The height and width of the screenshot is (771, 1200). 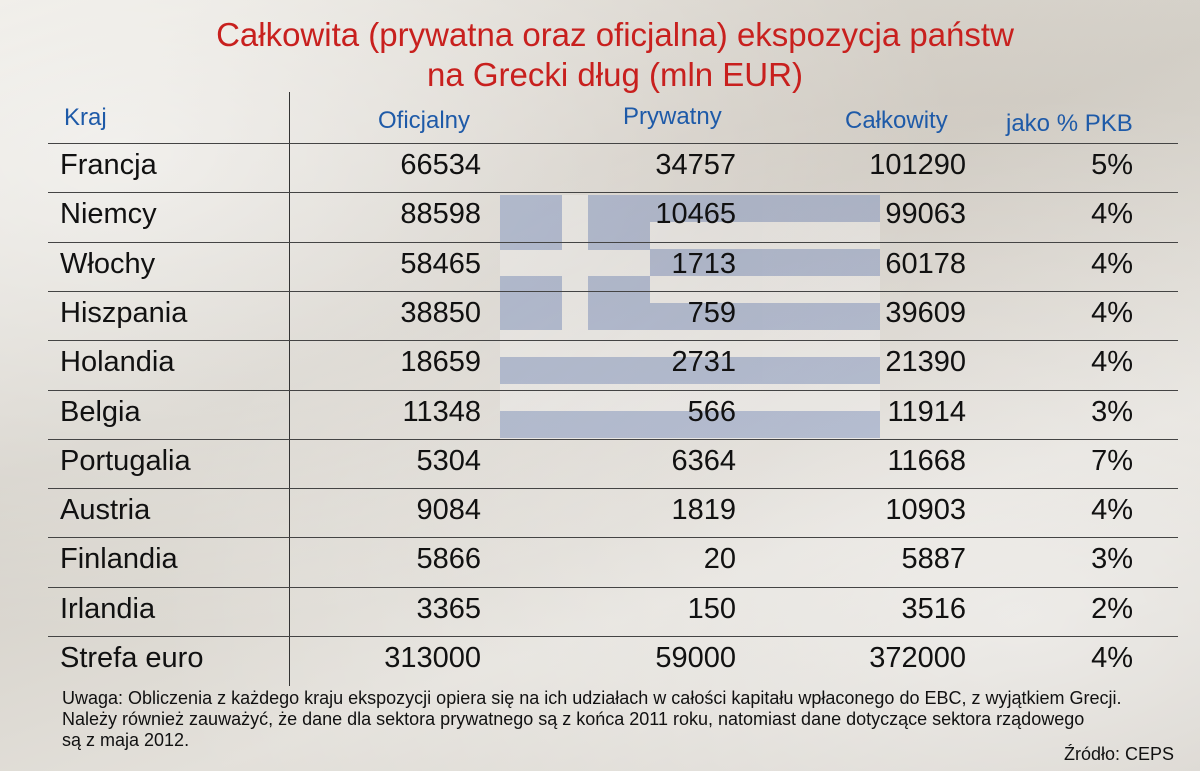 I want to click on cell-official: 3365, so click(x=448, y=609).